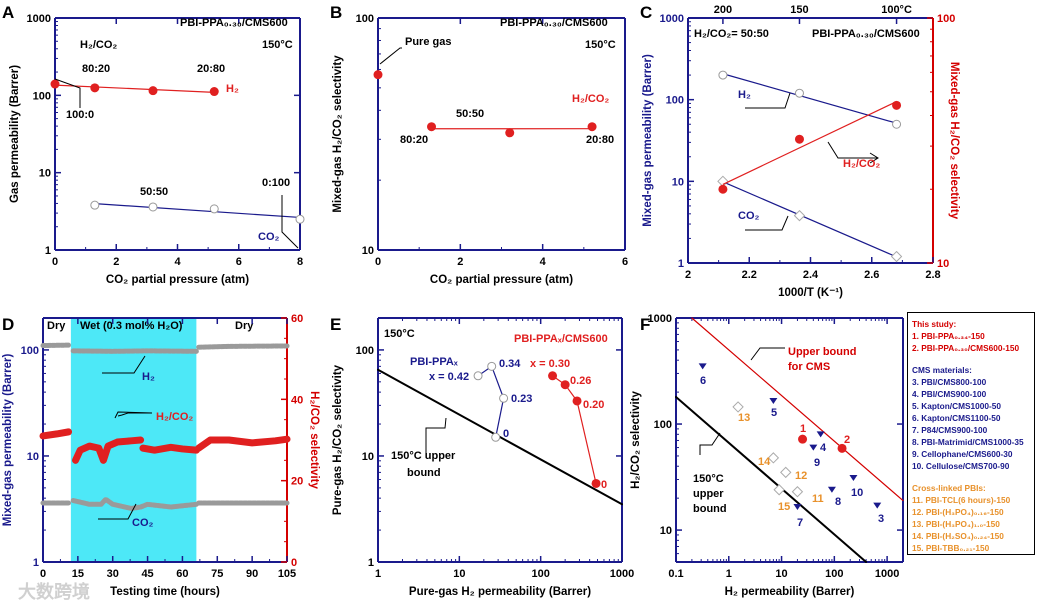 The height and width of the screenshot is (604, 1040). Describe the element at coordinates (962, 454) in the screenshot. I see `legend-item: 9. Cellophane/CMS600-30` at that location.